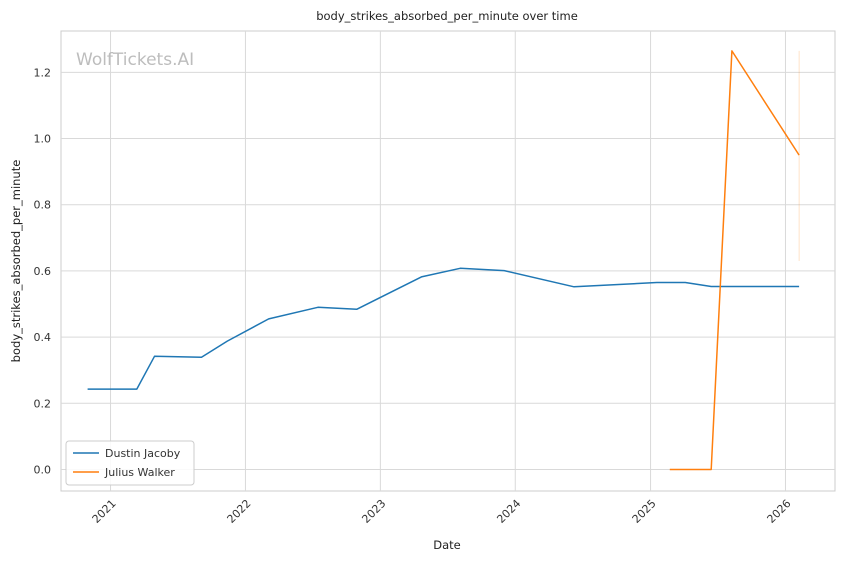 This screenshot has height=561, width=844. Describe the element at coordinates (508, 511) in the screenshot. I see `x-tick-label-2024: 2024` at that location.